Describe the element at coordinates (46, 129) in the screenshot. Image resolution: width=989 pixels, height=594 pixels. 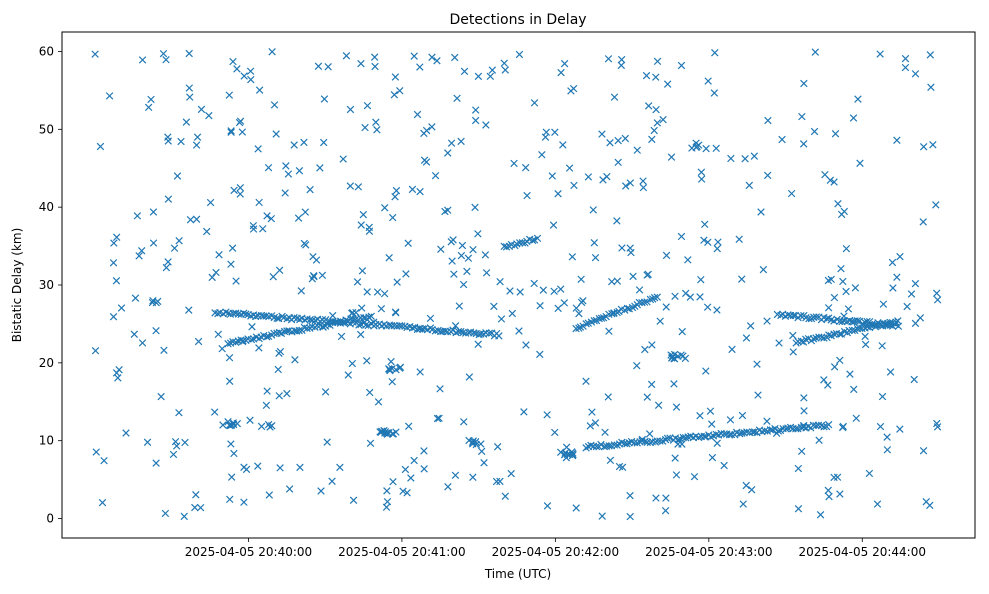
I see `y-tick-label: 50` at that location.